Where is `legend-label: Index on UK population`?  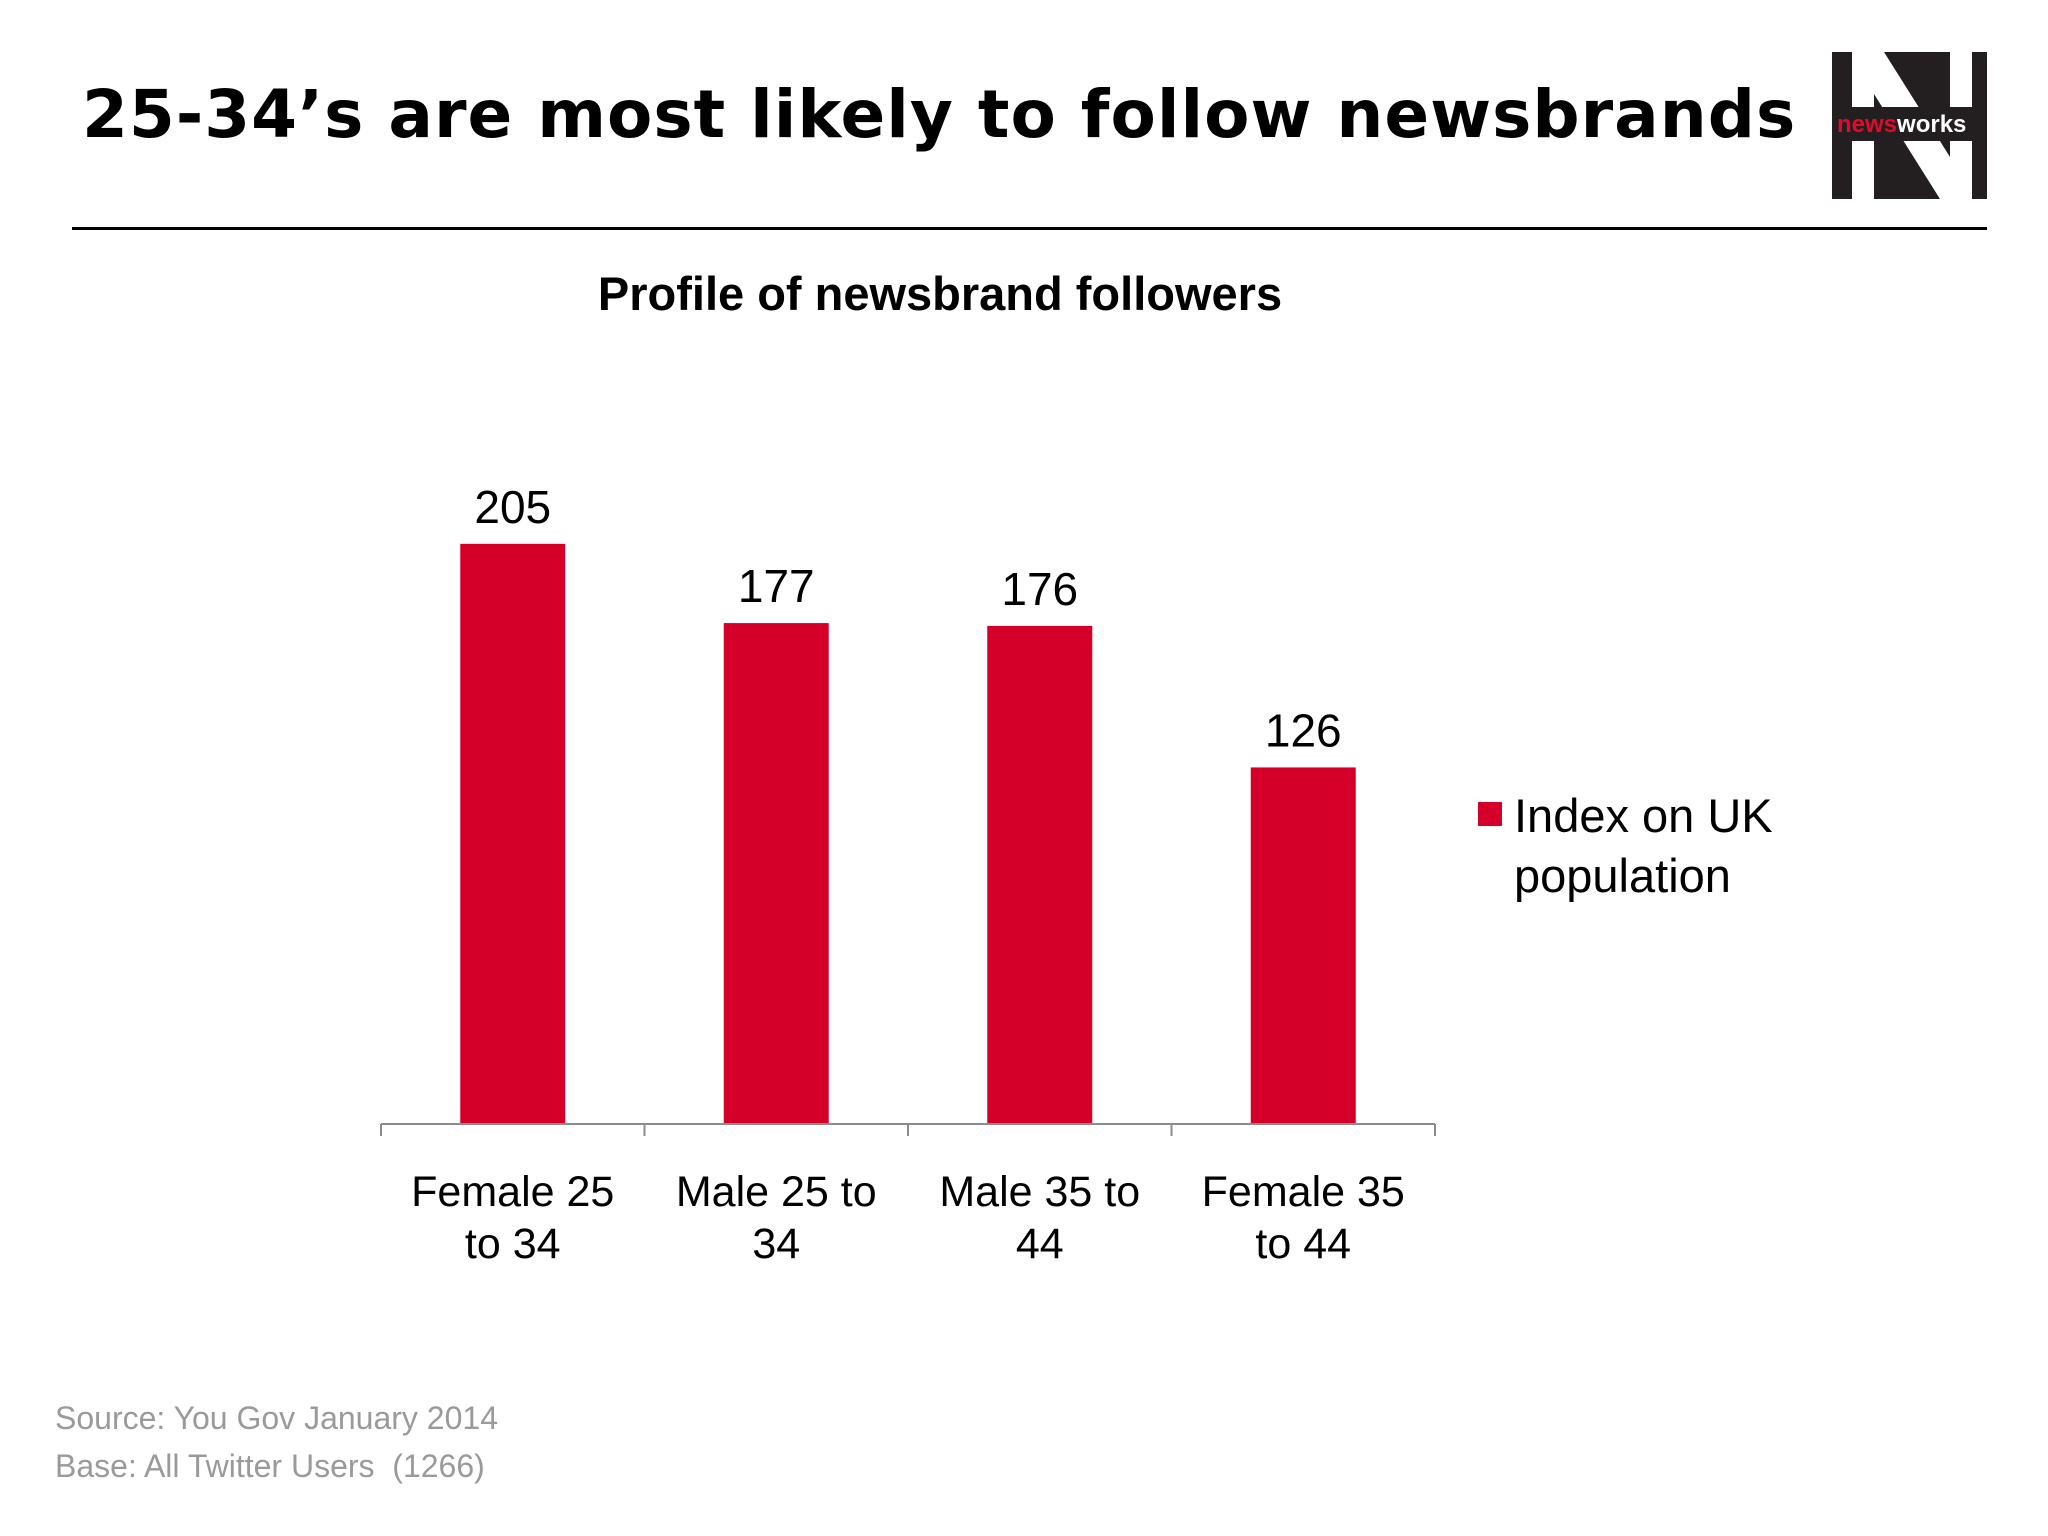 legend-label: Index on UK population is located at coordinates (1674, 846).